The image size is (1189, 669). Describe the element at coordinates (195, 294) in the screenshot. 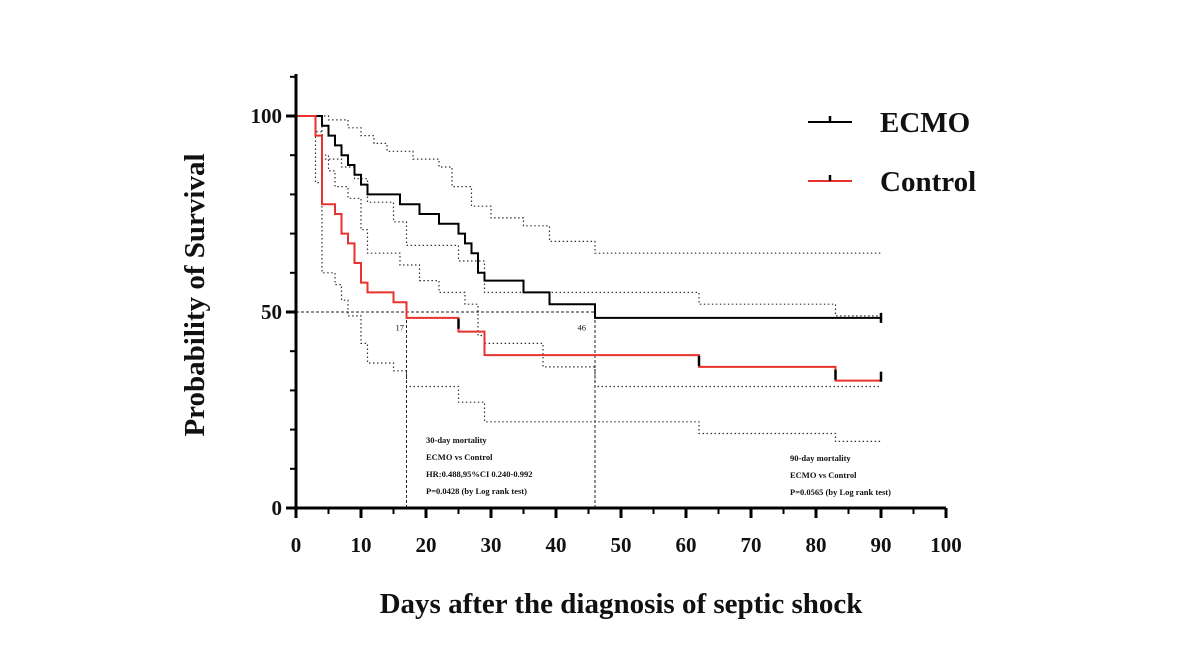

I see `y-axis-title: Probability of Survival` at that location.